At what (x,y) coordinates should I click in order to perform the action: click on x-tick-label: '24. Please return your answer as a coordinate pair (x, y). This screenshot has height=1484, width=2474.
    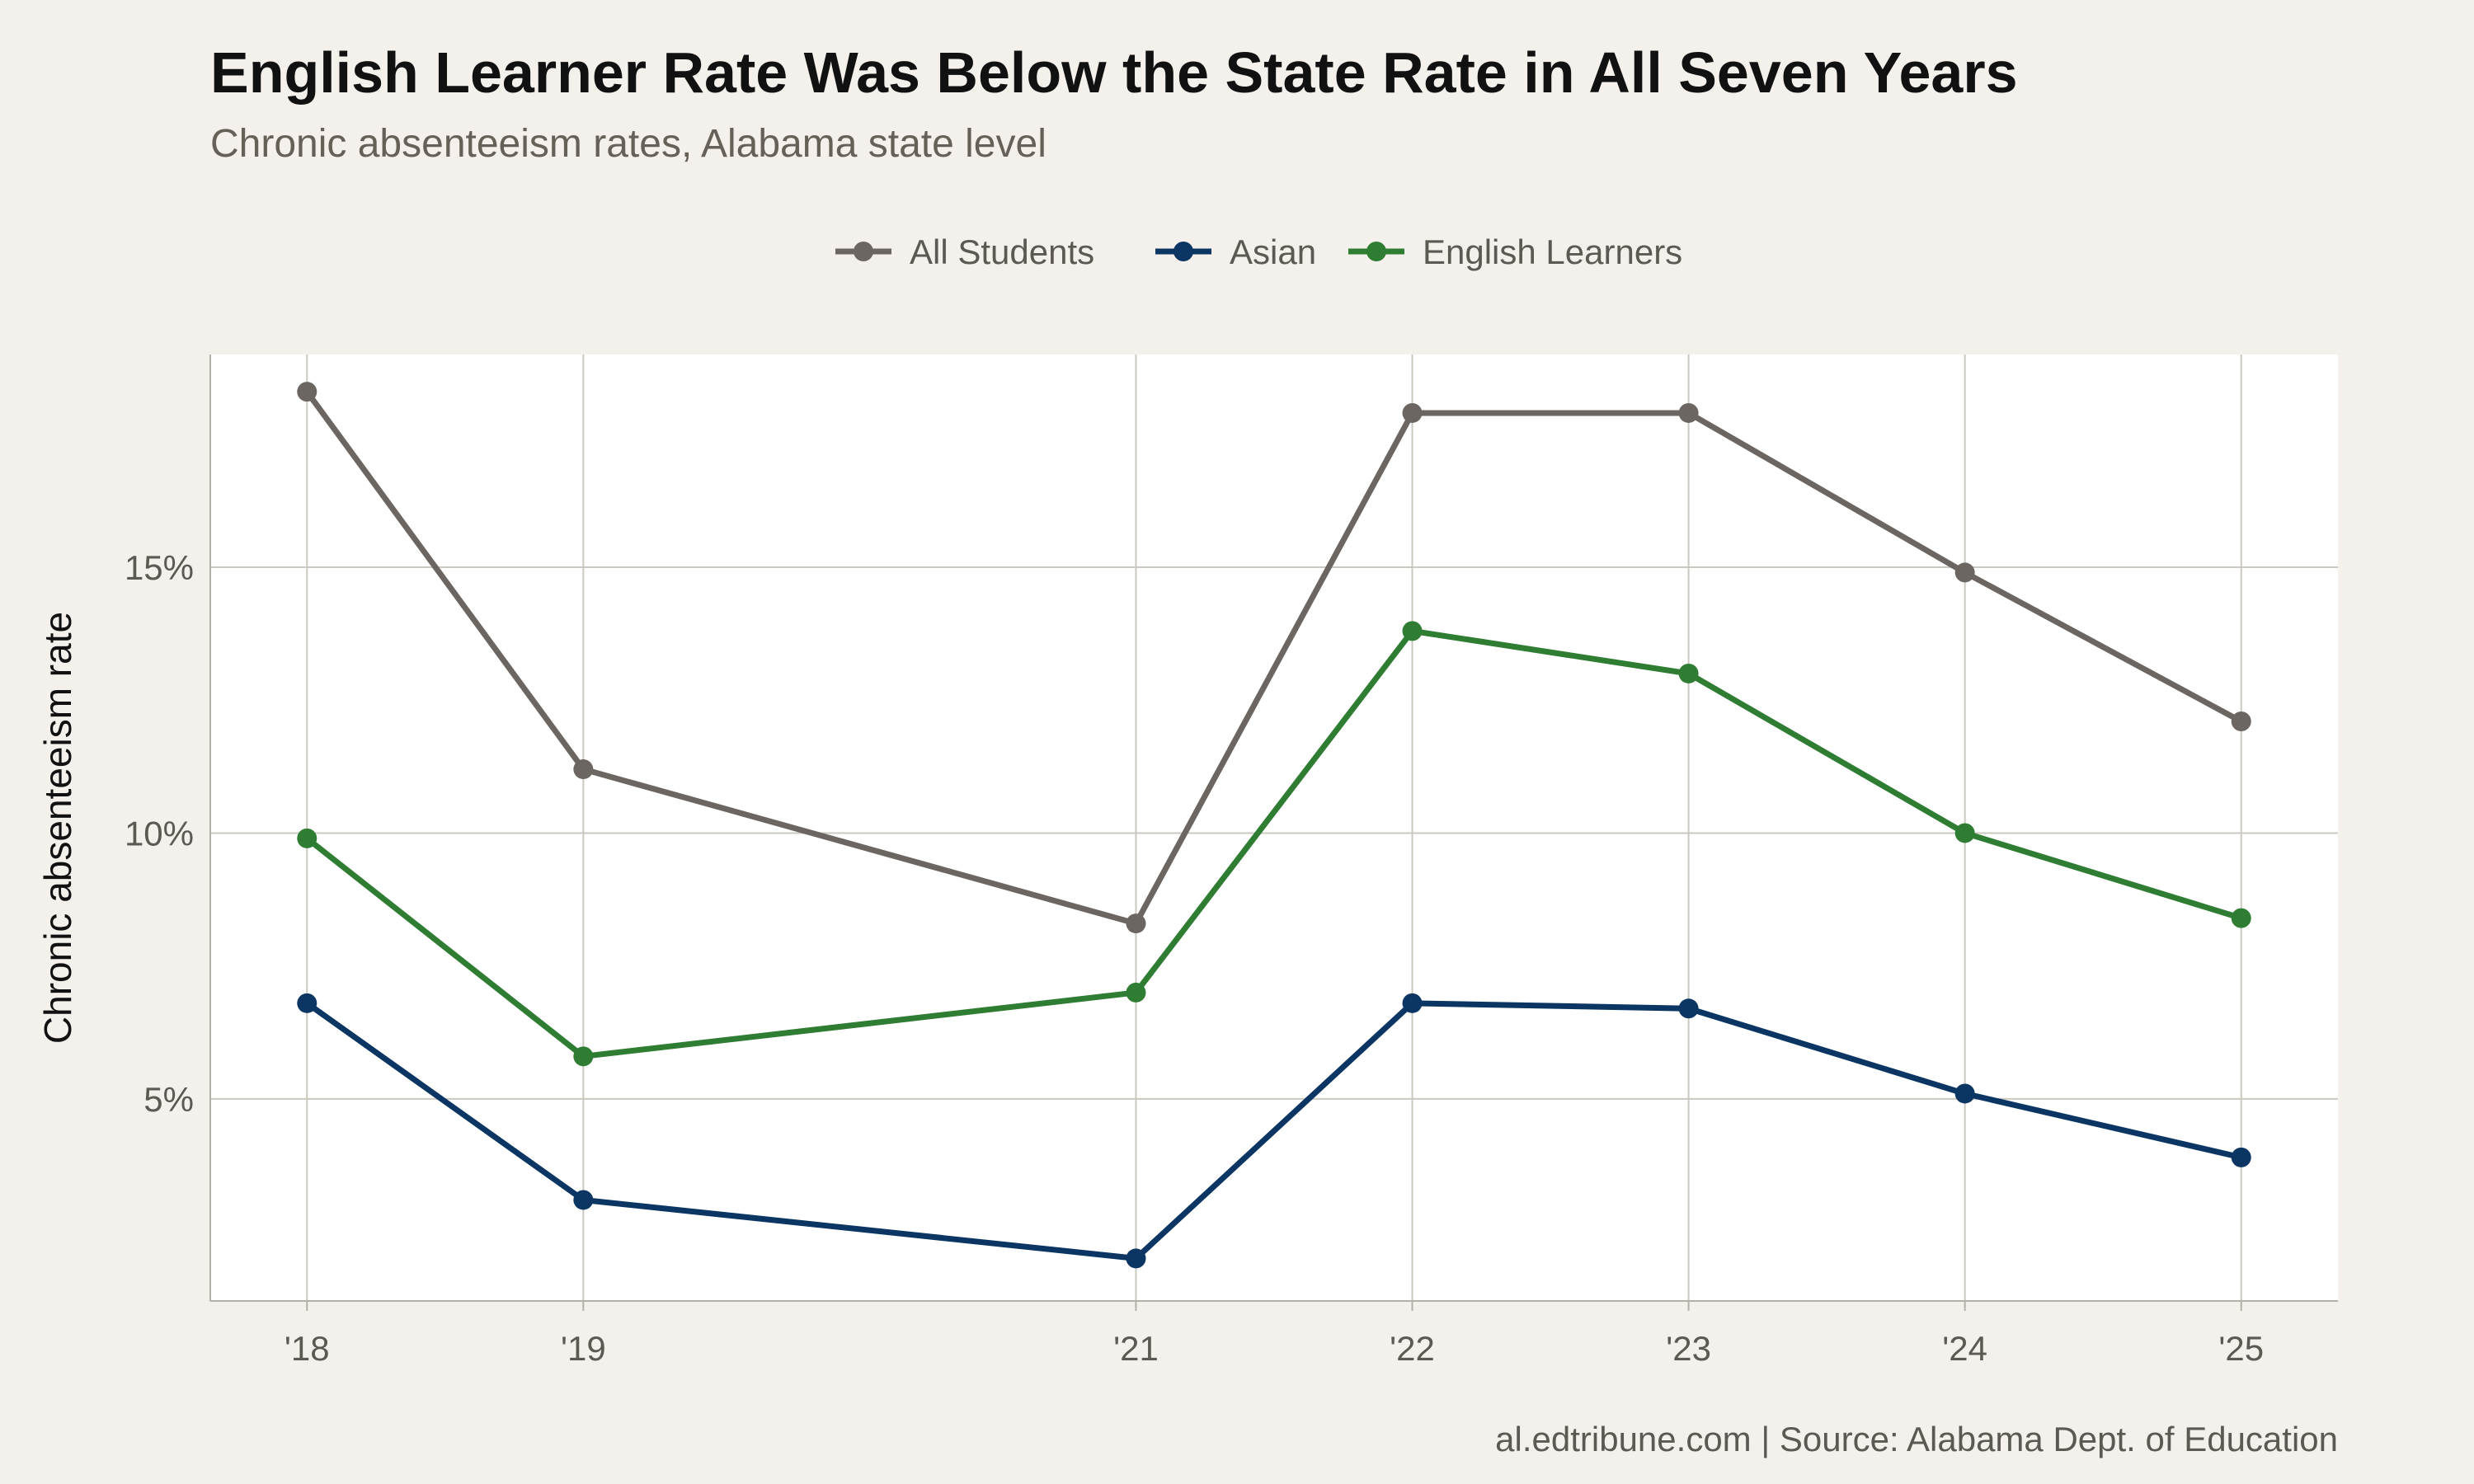
    Looking at the image, I should click on (1964, 1348).